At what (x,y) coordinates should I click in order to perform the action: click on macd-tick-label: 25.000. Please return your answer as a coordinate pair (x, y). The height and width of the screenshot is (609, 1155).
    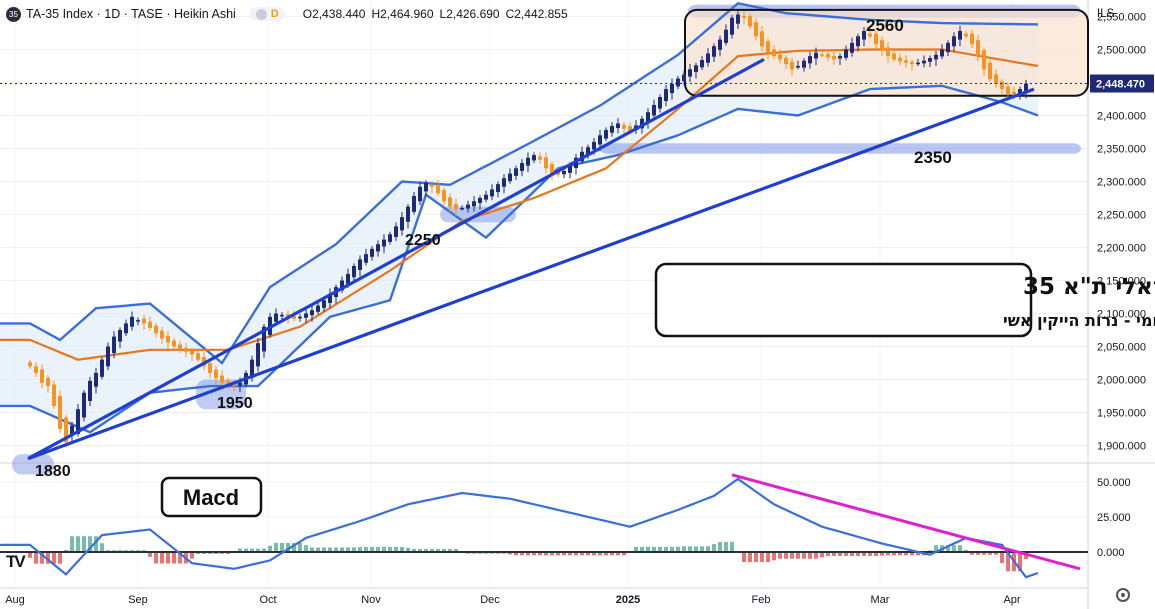
    Looking at the image, I should click on (1114, 518).